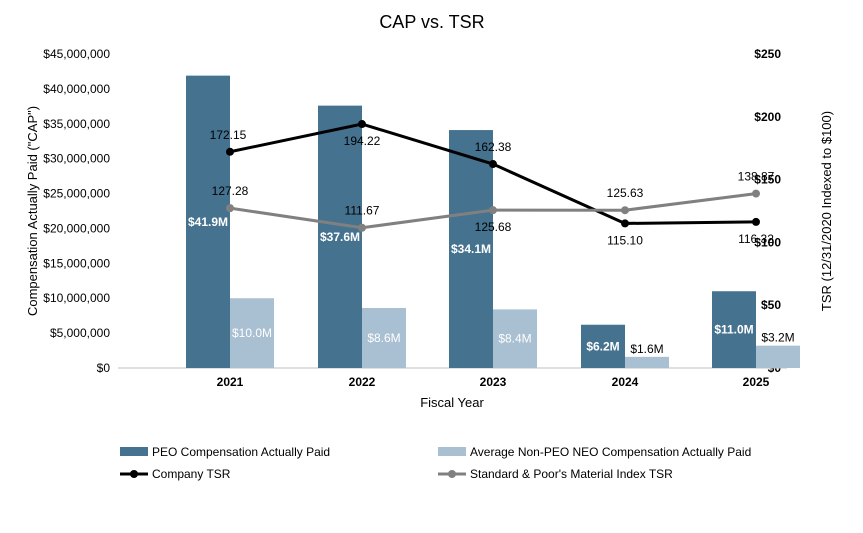 This screenshot has width=863, height=533. Describe the element at coordinates (76, 298) in the screenshot. I see `y-tick-label: $10,000,000` at that location.